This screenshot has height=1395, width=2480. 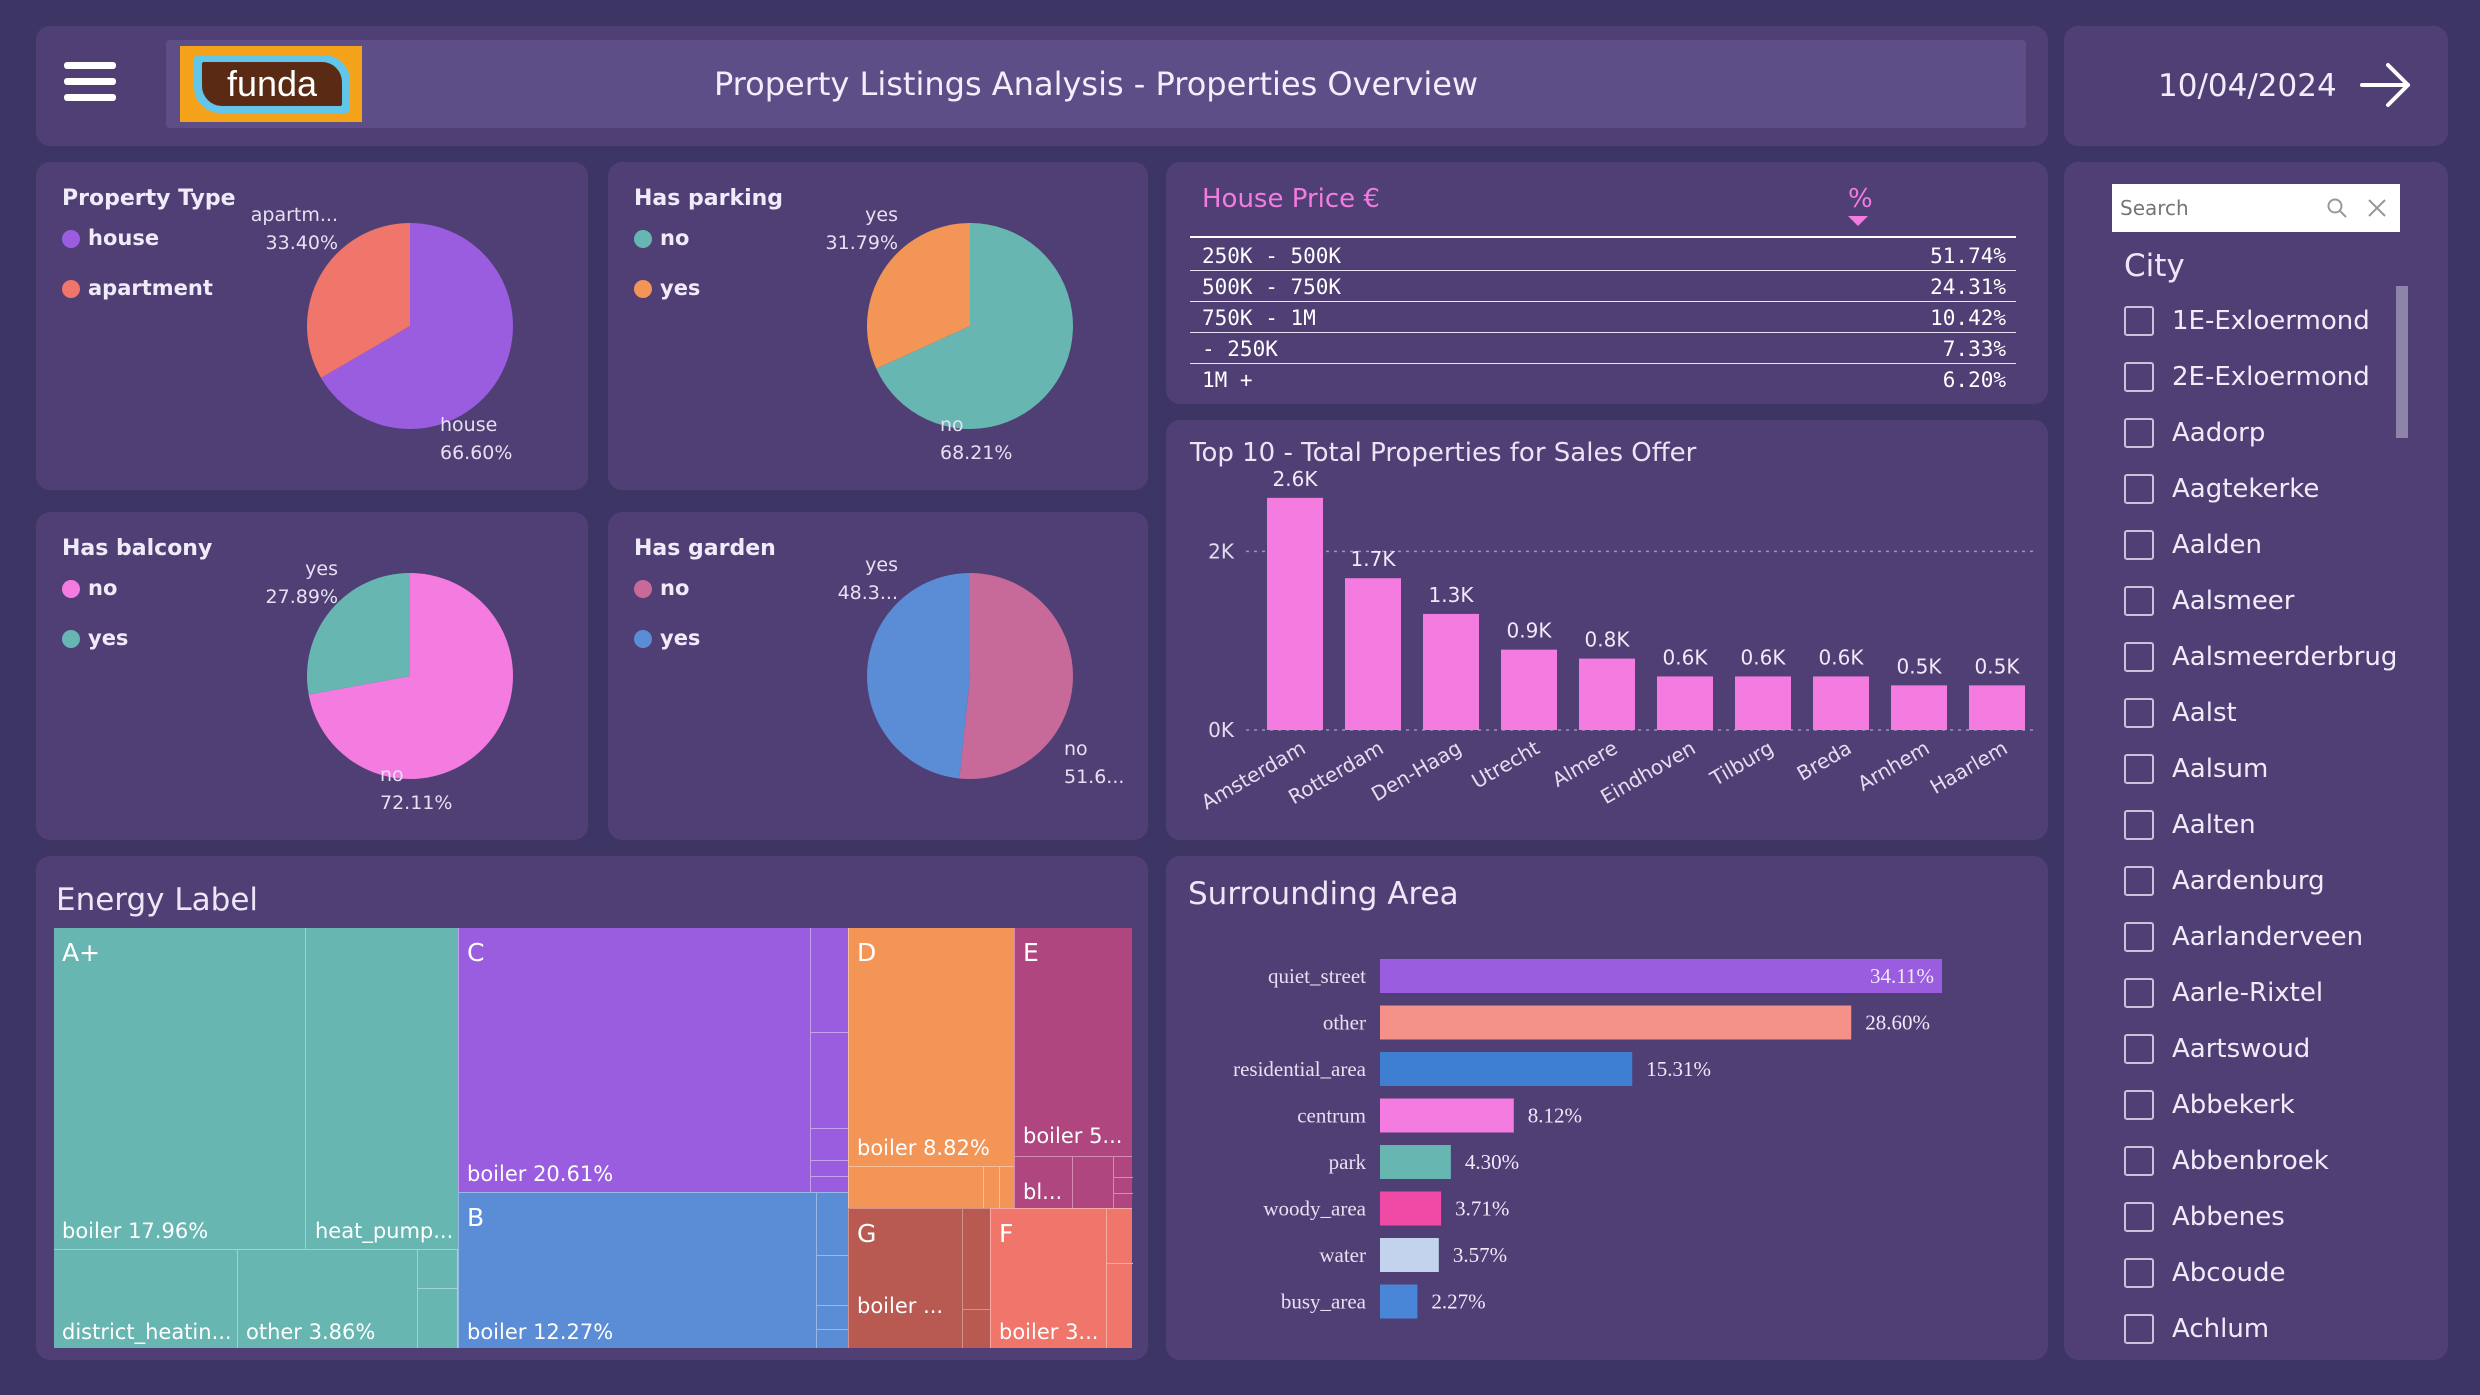 I want to click on bar-Rotterdam, so click(x=1373, y=654).